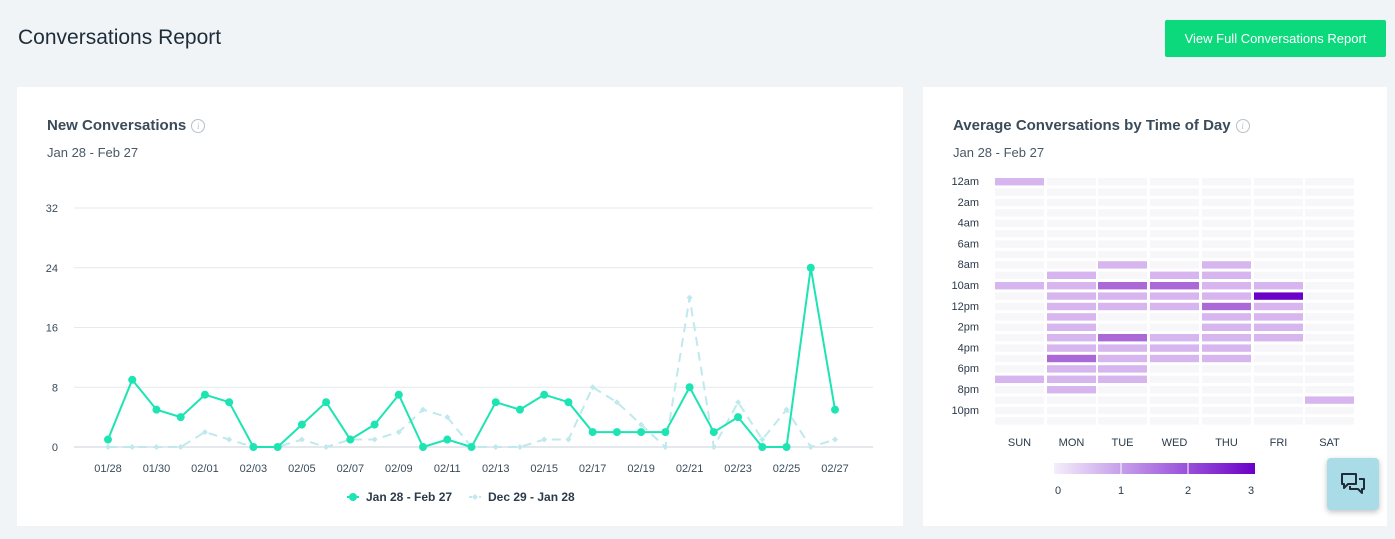 Image resolution: width=1395 pixels, height=539 pixels. I want to click on heatmap-row-label: 10am, so click(965, 286).